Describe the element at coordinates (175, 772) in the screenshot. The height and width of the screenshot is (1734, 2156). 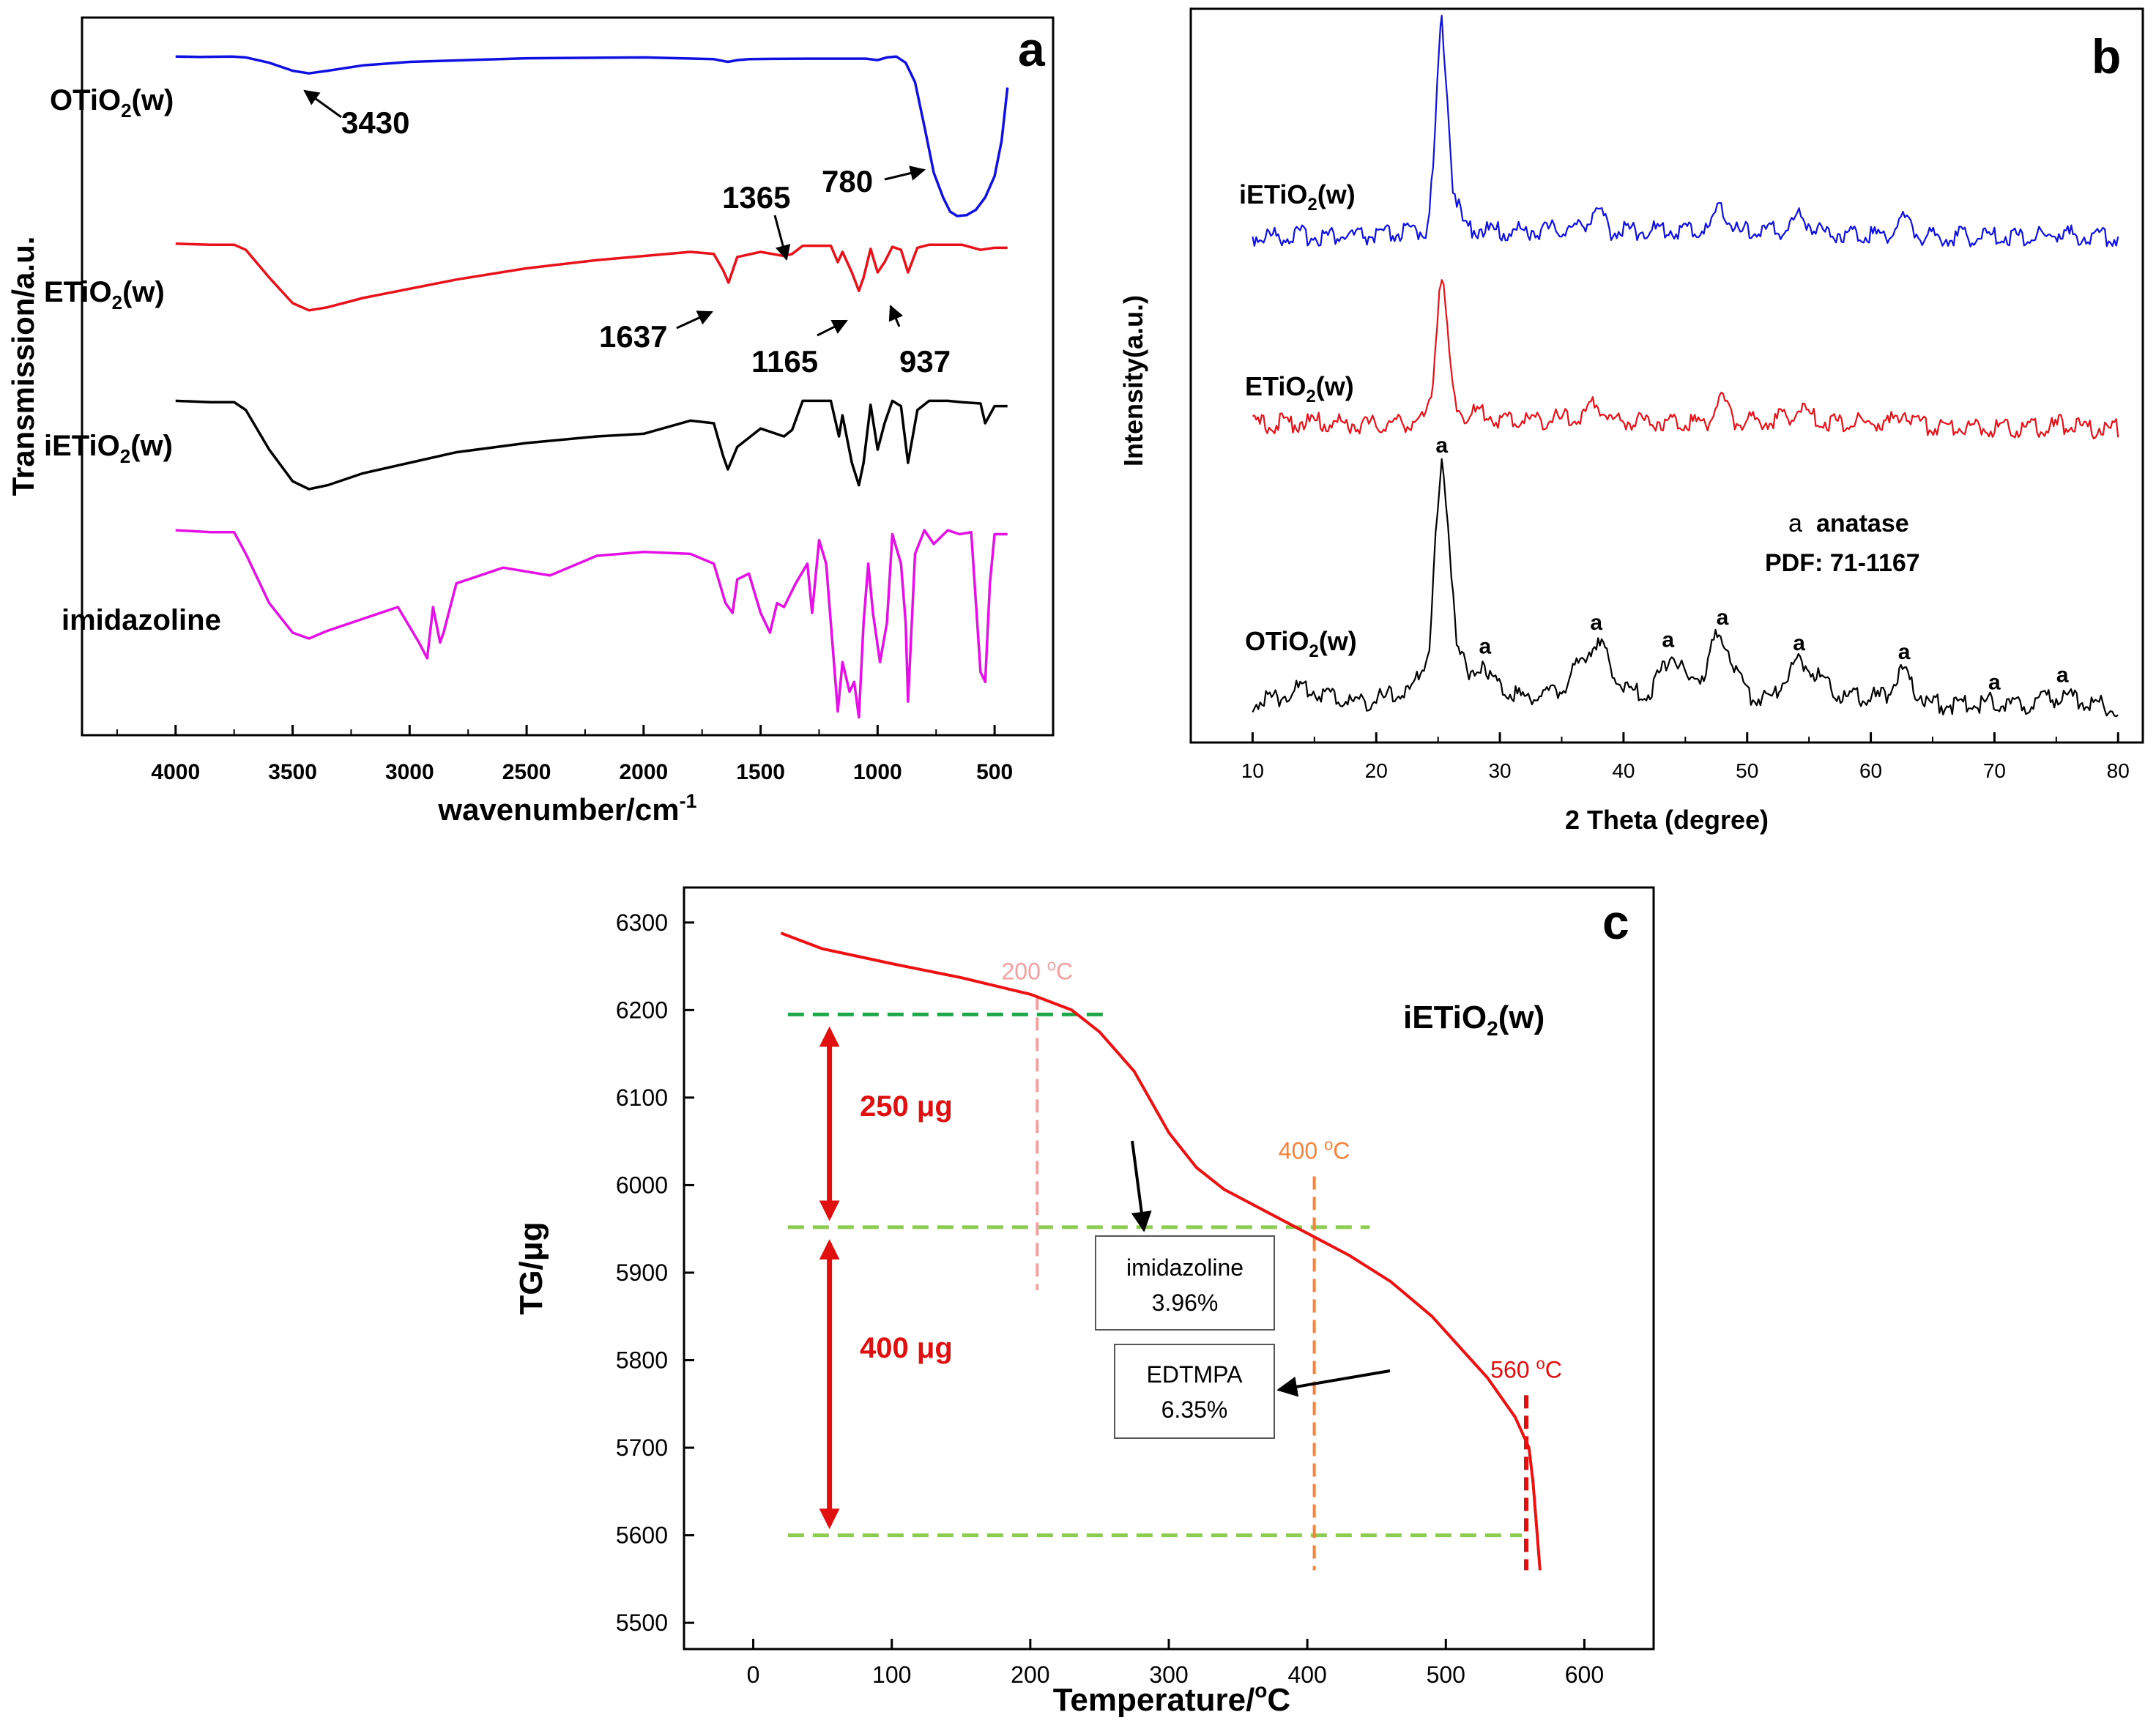
I see `tick-label: 4000` at that location.